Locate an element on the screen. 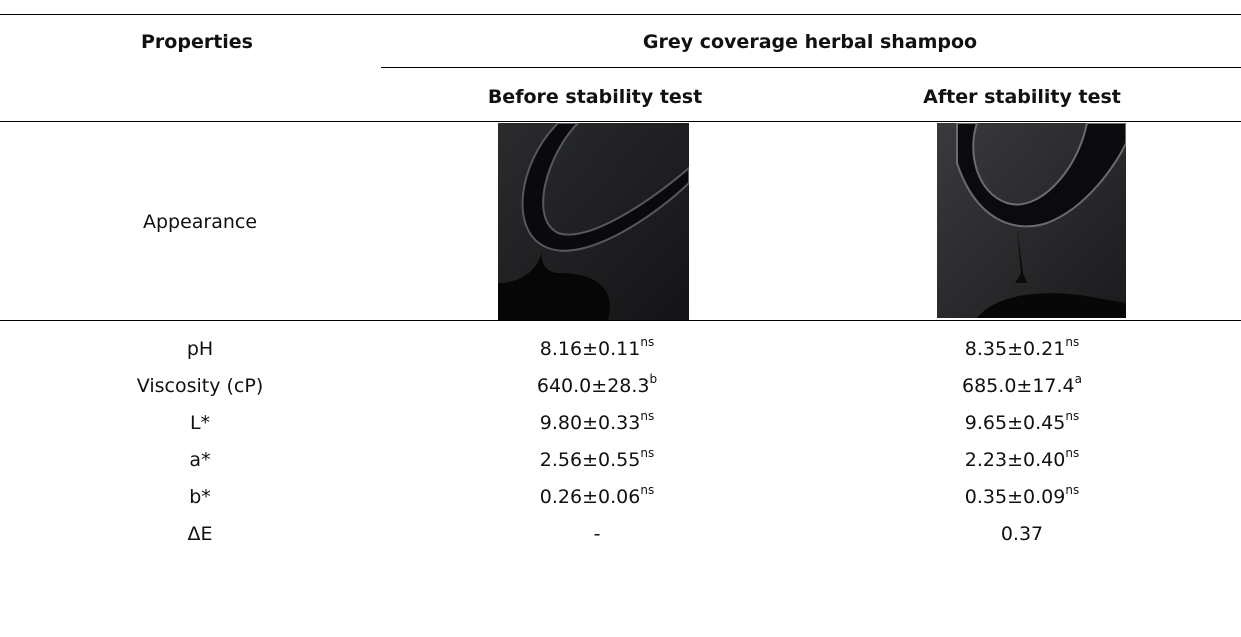  after-value-cell: 8.35±0.21ns is located at coordinates (1022, 347).